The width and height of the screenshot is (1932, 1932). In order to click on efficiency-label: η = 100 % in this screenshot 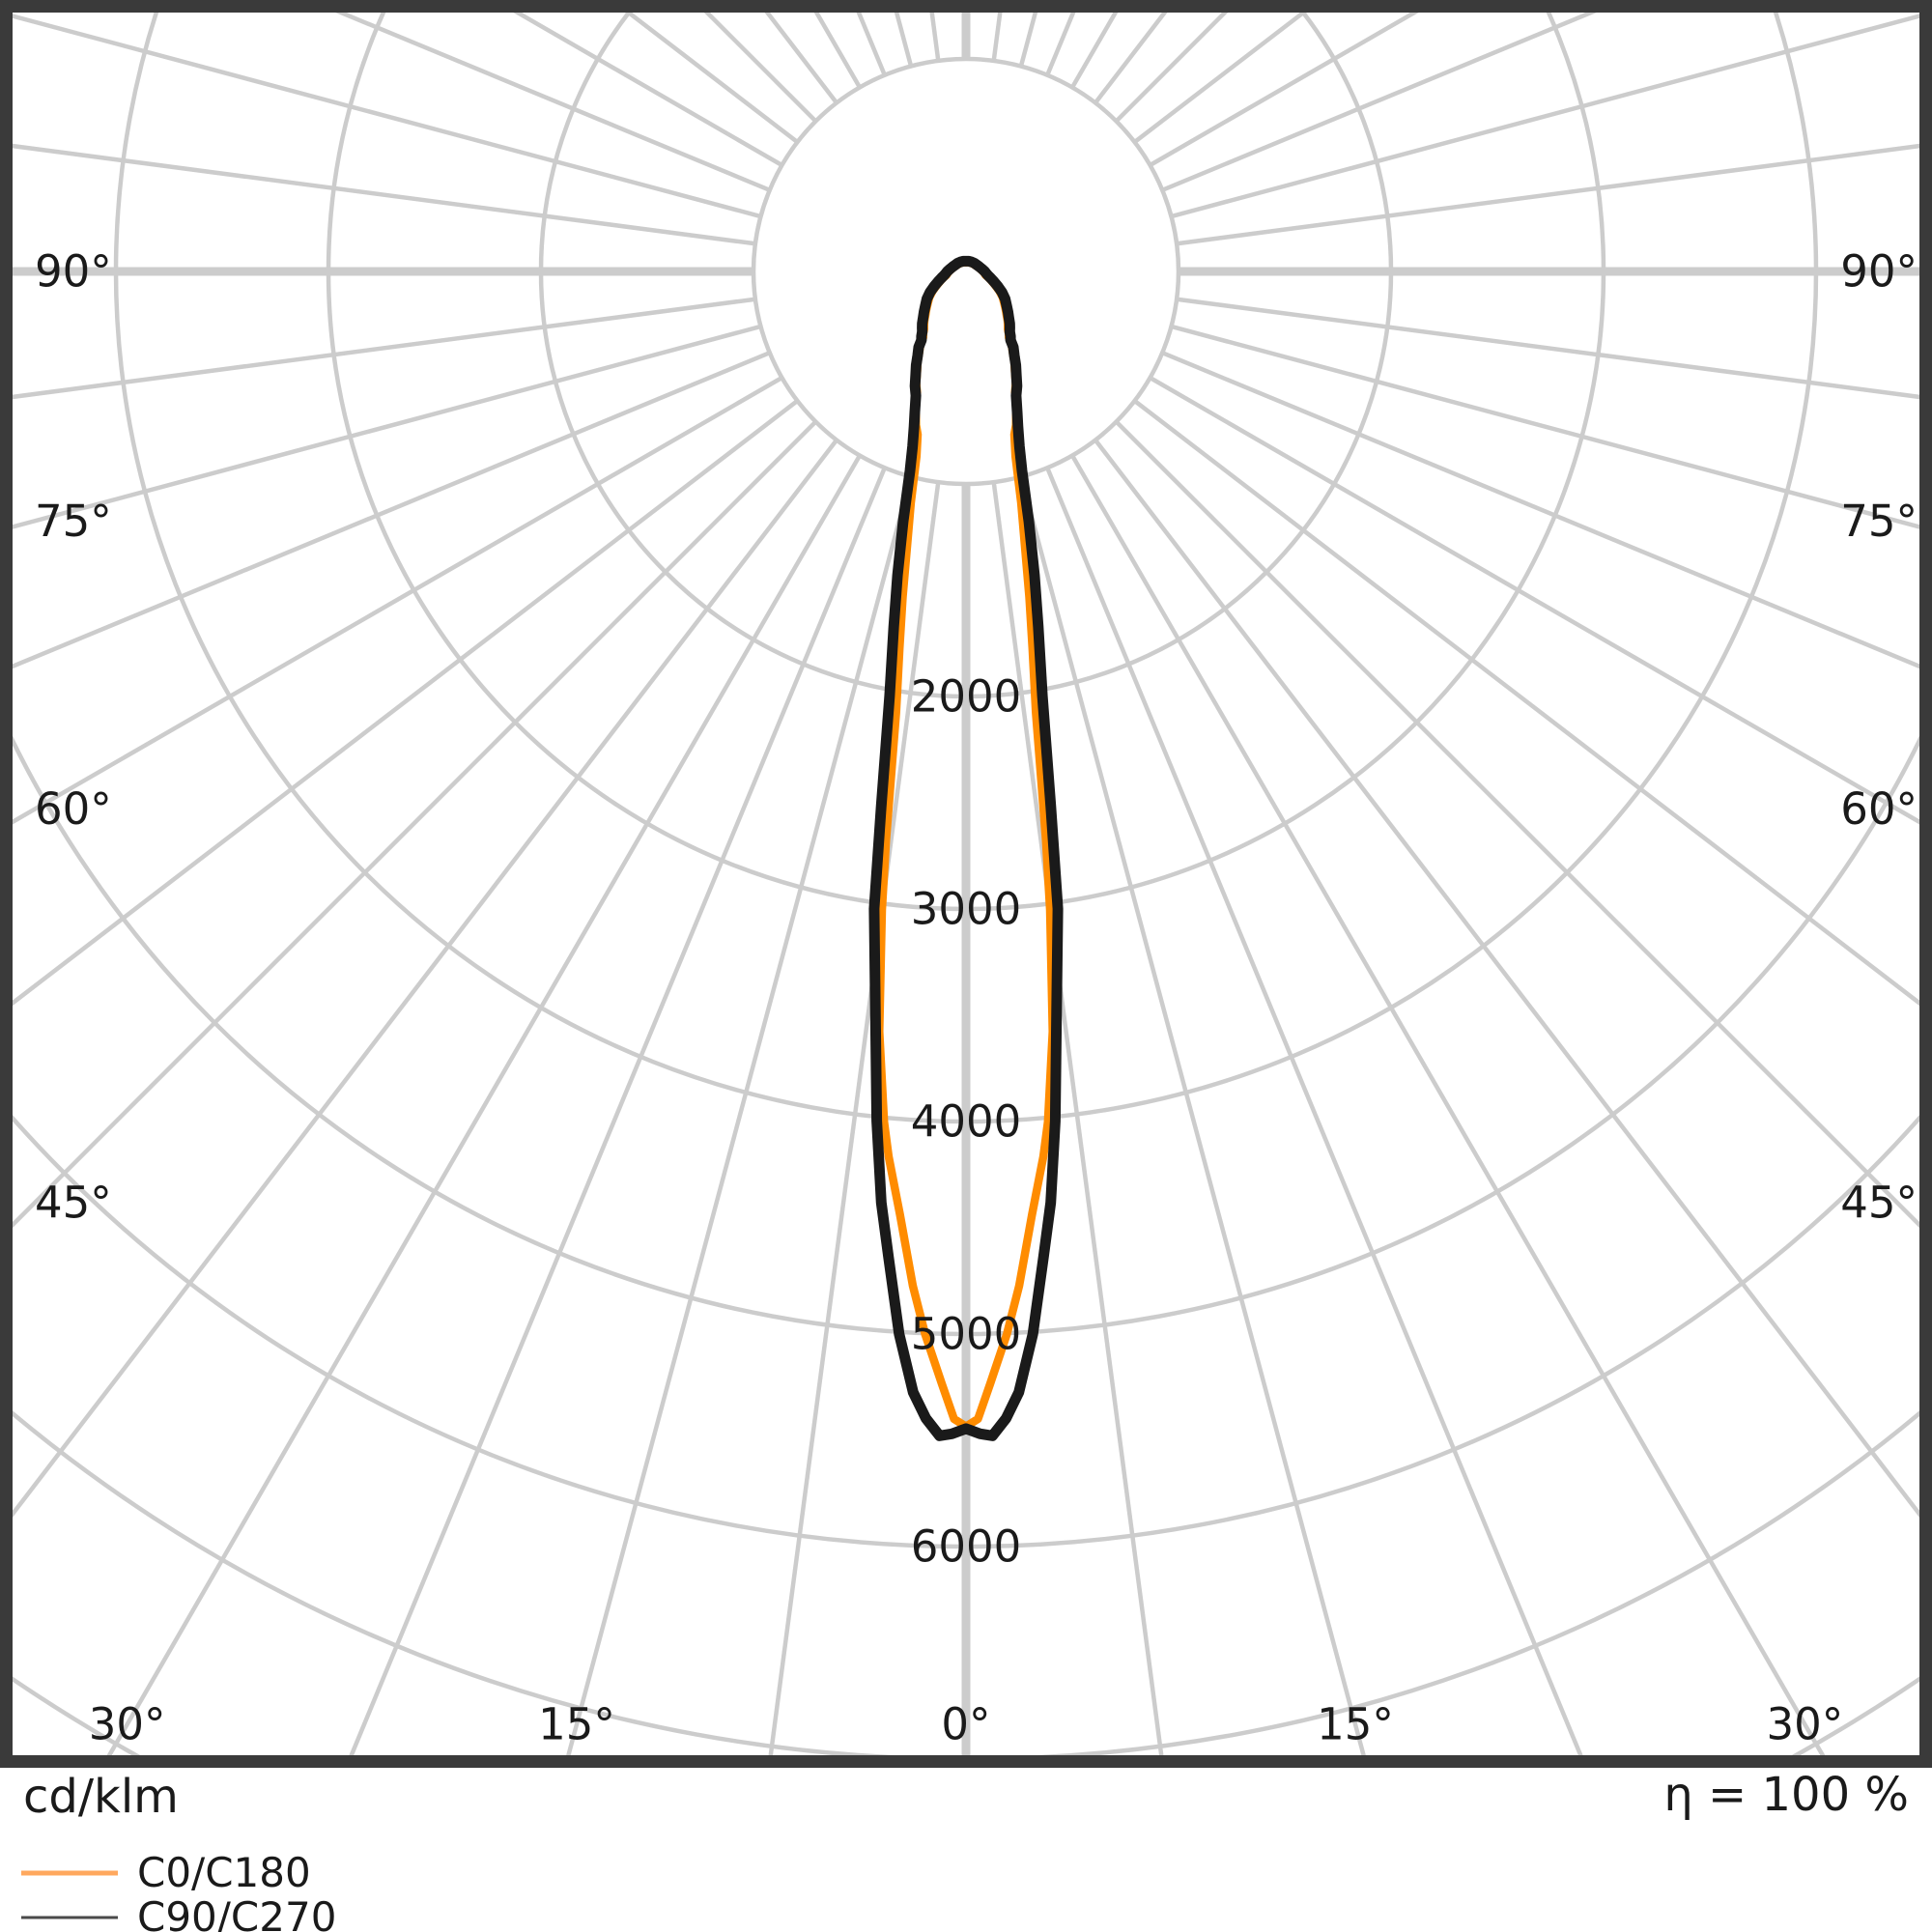, I will do `click(1786, 1795)`.